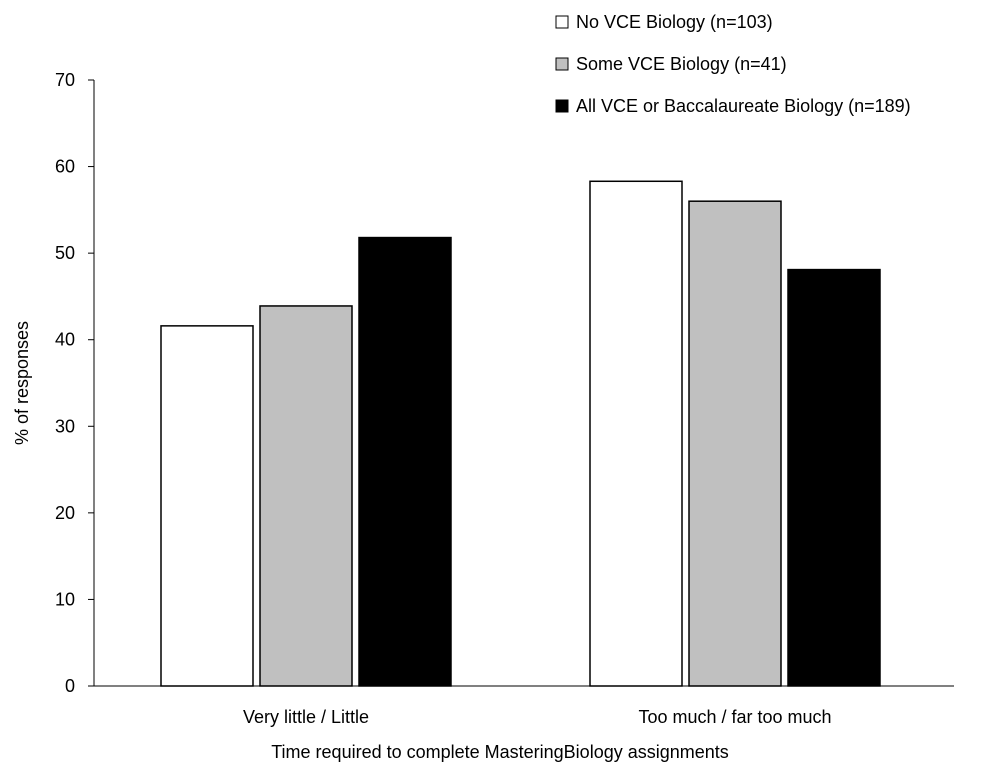 Image resolution: width=984 pixels, height=769 pixels. Describe the element at coordinates (674, 22) in the screenshot. I see `legend-label: No VCE Biology (n=103)` at that location.